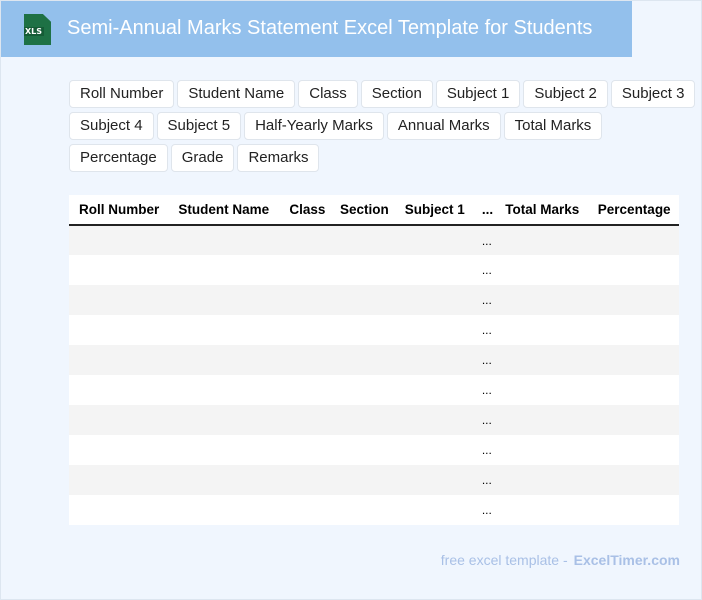 The image size is (702, 600). What do you see at coordinates (653, 94) in the screenshot?
I see `field-tag: Subject 3` at bounding box center [653, 94].